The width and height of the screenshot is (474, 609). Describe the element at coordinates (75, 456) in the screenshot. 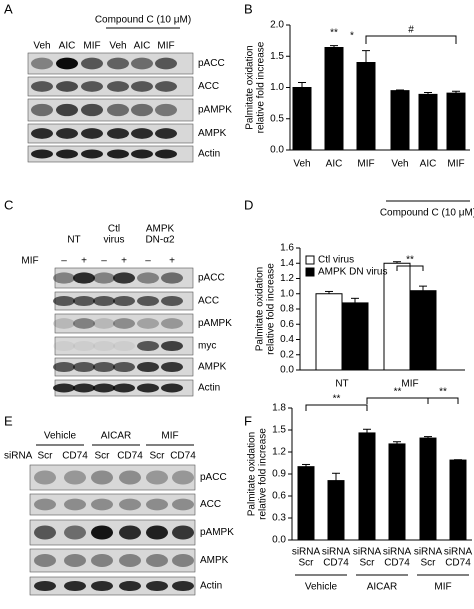

I see `lane-label: CD74` at that location.